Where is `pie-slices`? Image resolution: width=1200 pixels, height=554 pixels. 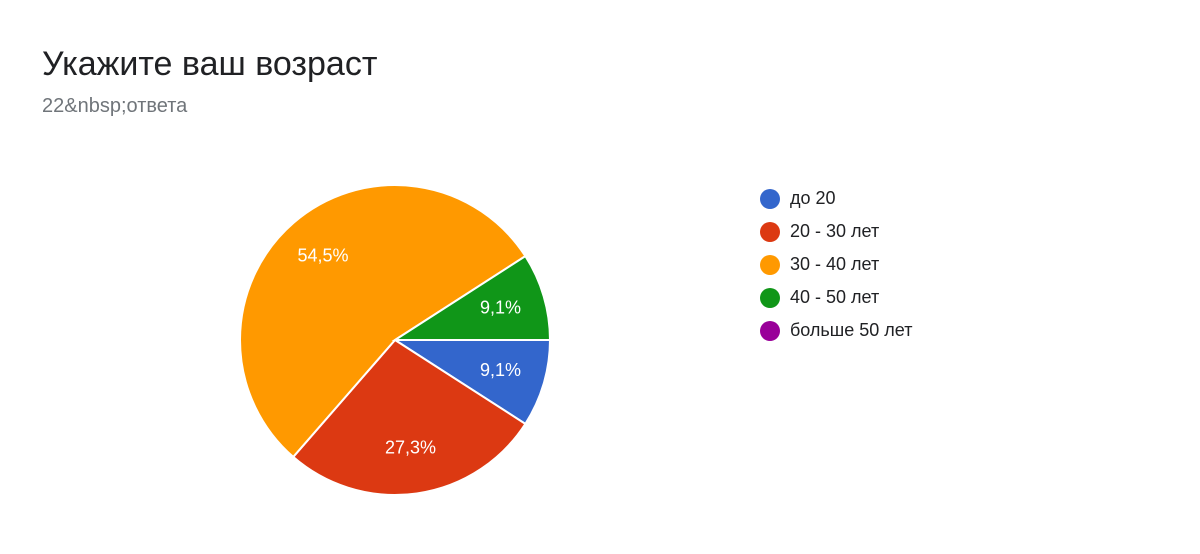
pie-slices is located at coordinates (395, 340).